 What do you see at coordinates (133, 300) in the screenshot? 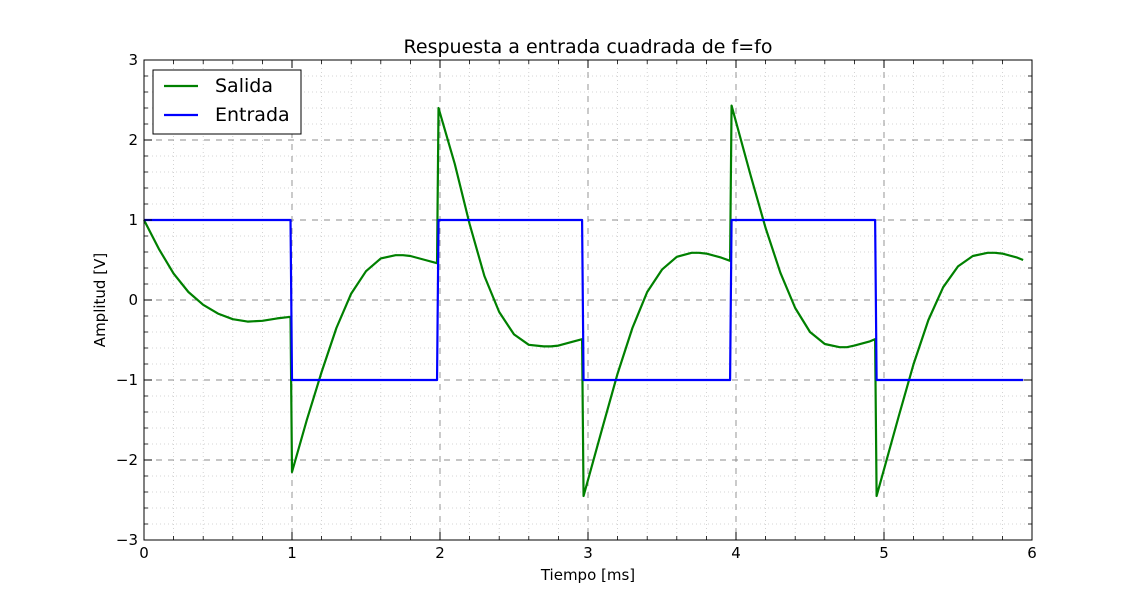
I see `y-tick-label: 0` at bounding box center [133, 300].